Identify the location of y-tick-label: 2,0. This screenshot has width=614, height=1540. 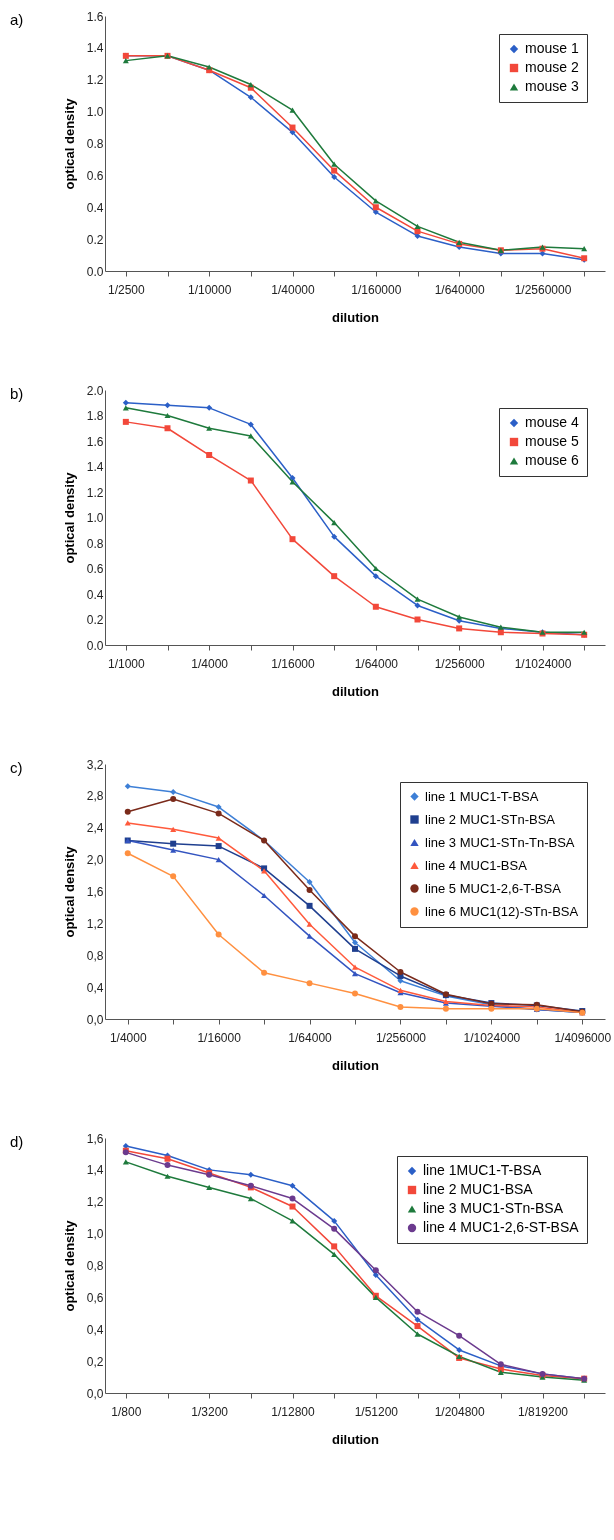
(95, 860).